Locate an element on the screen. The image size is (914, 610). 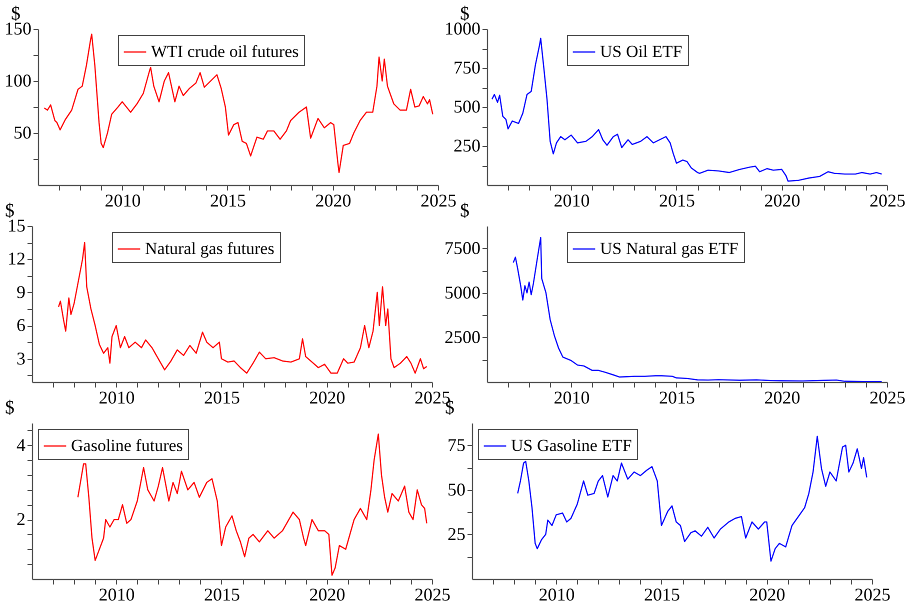
y-tick-label: 2500 is located at coordinates (462, 336).